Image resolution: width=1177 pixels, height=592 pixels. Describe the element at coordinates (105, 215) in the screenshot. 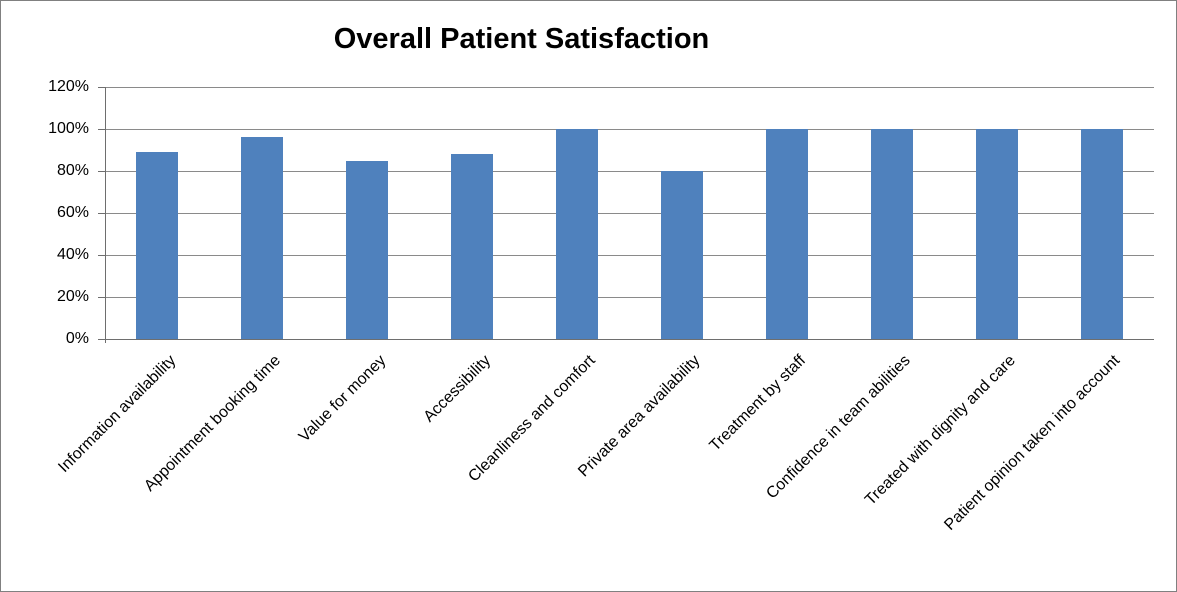

I see `y-axis` at that location.